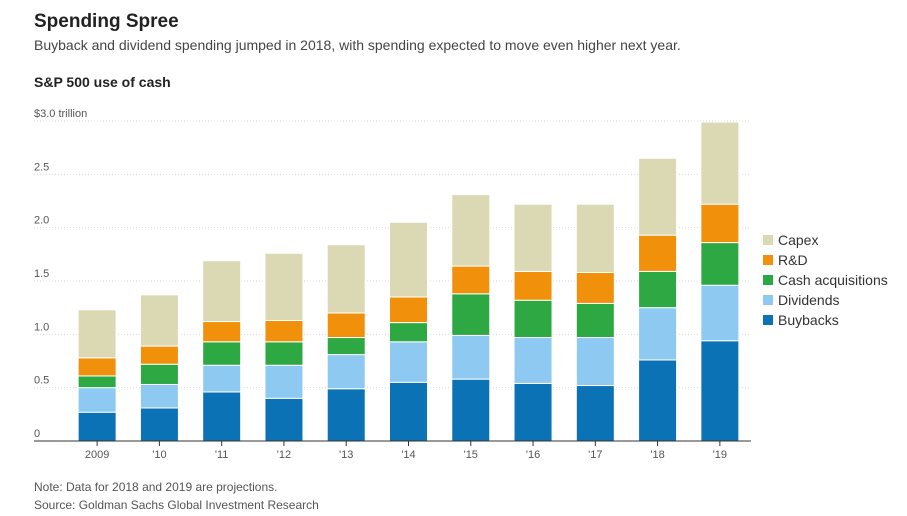 The width and height of the screenshot is (907, 516). What do you see at coordinates (595, 455) in the screenshot?
I see `x-tick-label: '17` at bounding box center [595, 455].